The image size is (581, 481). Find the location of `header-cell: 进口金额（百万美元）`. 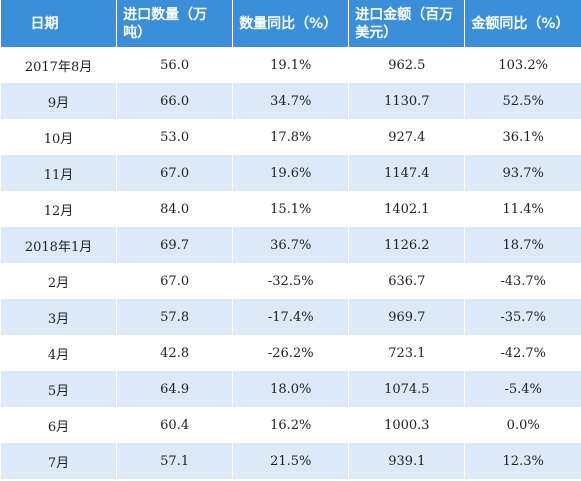

header-cell: 进口金额（百万美元） is located at coordinates (406, 23).